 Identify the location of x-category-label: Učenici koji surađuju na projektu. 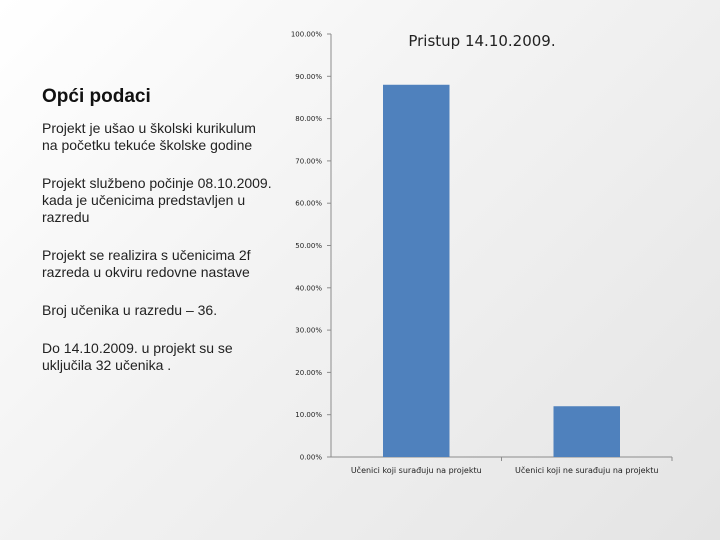
(416, 470).